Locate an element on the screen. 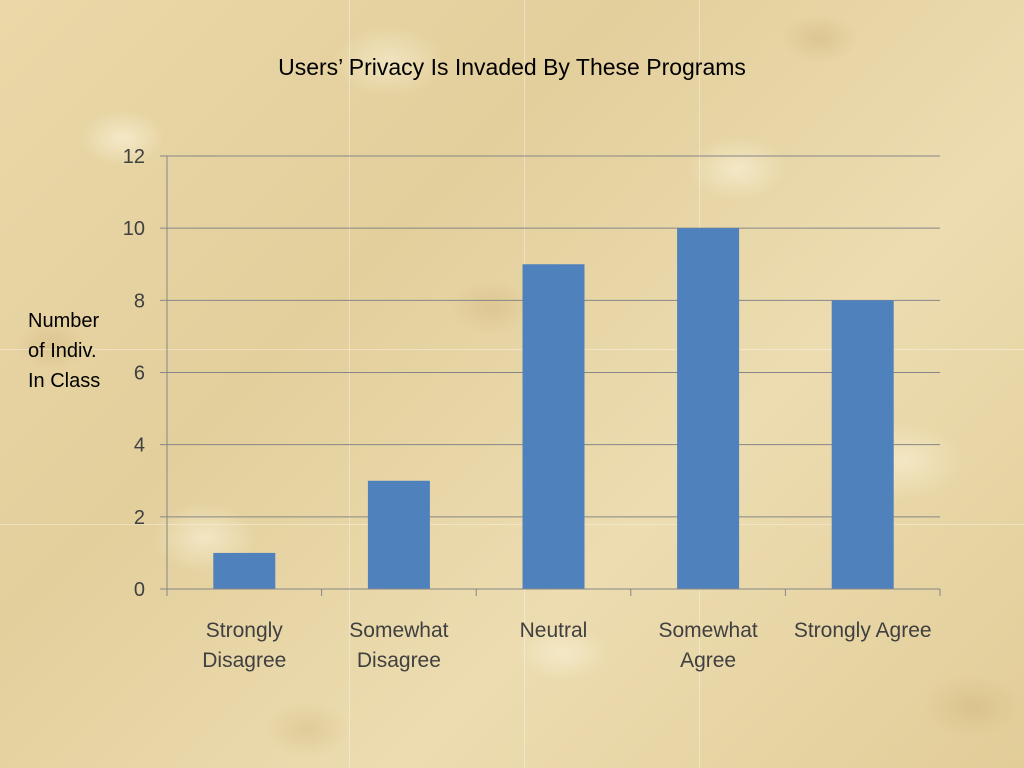 This screenshot has width=1024, height=768. y-tick-label-8: 8 is located at coordinates (139, 301).